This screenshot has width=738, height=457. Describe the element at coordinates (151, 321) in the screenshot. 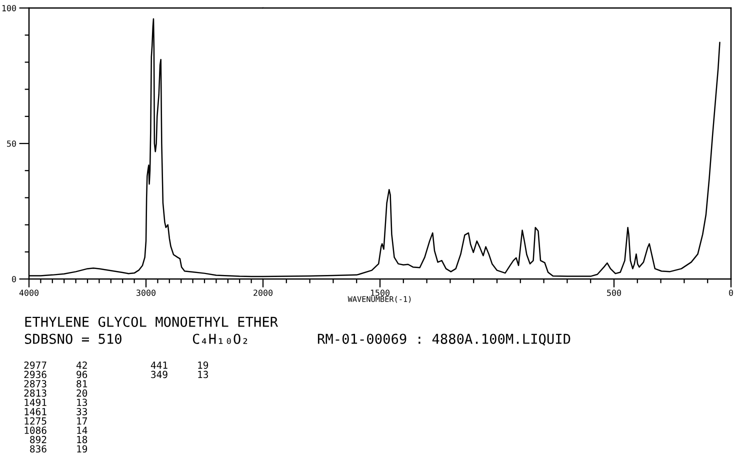

I see `text: ETHYLENE GLYCOL MONOETHYL ETHER` at that location.